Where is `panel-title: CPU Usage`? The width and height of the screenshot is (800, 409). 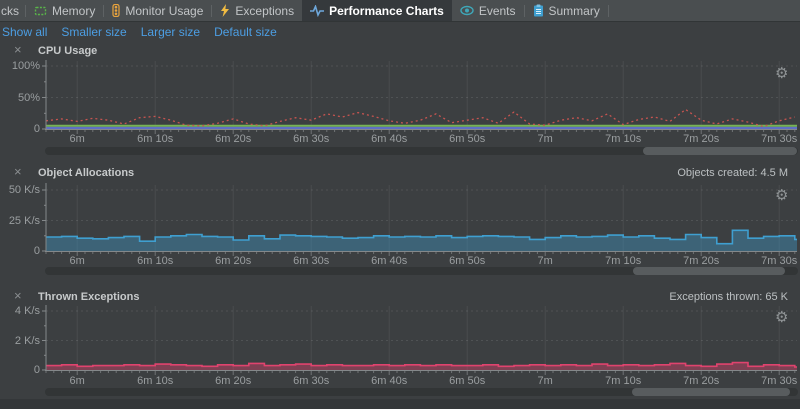
panel-title: CPU Usage is located at coordinates (68, 51).